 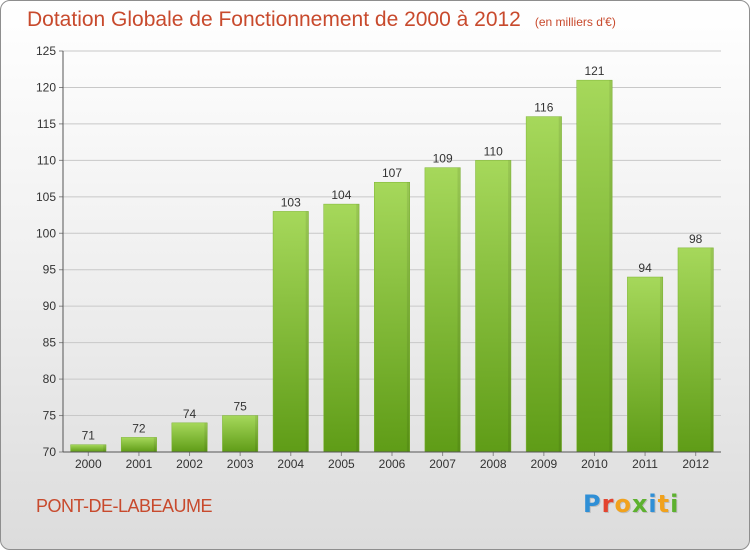 I want to click on logo-letter: P, so click(x=592, y=504).